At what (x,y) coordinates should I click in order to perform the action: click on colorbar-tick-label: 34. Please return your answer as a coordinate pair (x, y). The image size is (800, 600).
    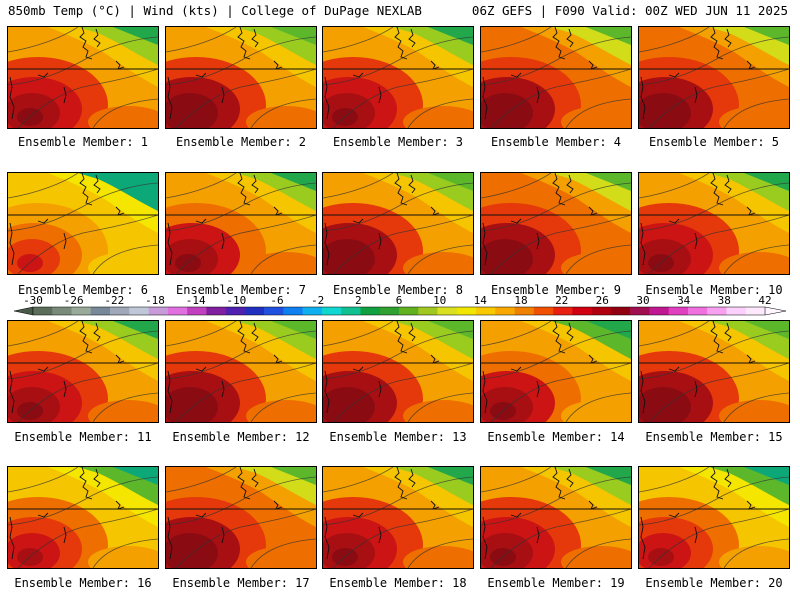
    Looking at the image, I should click on (684, 300).